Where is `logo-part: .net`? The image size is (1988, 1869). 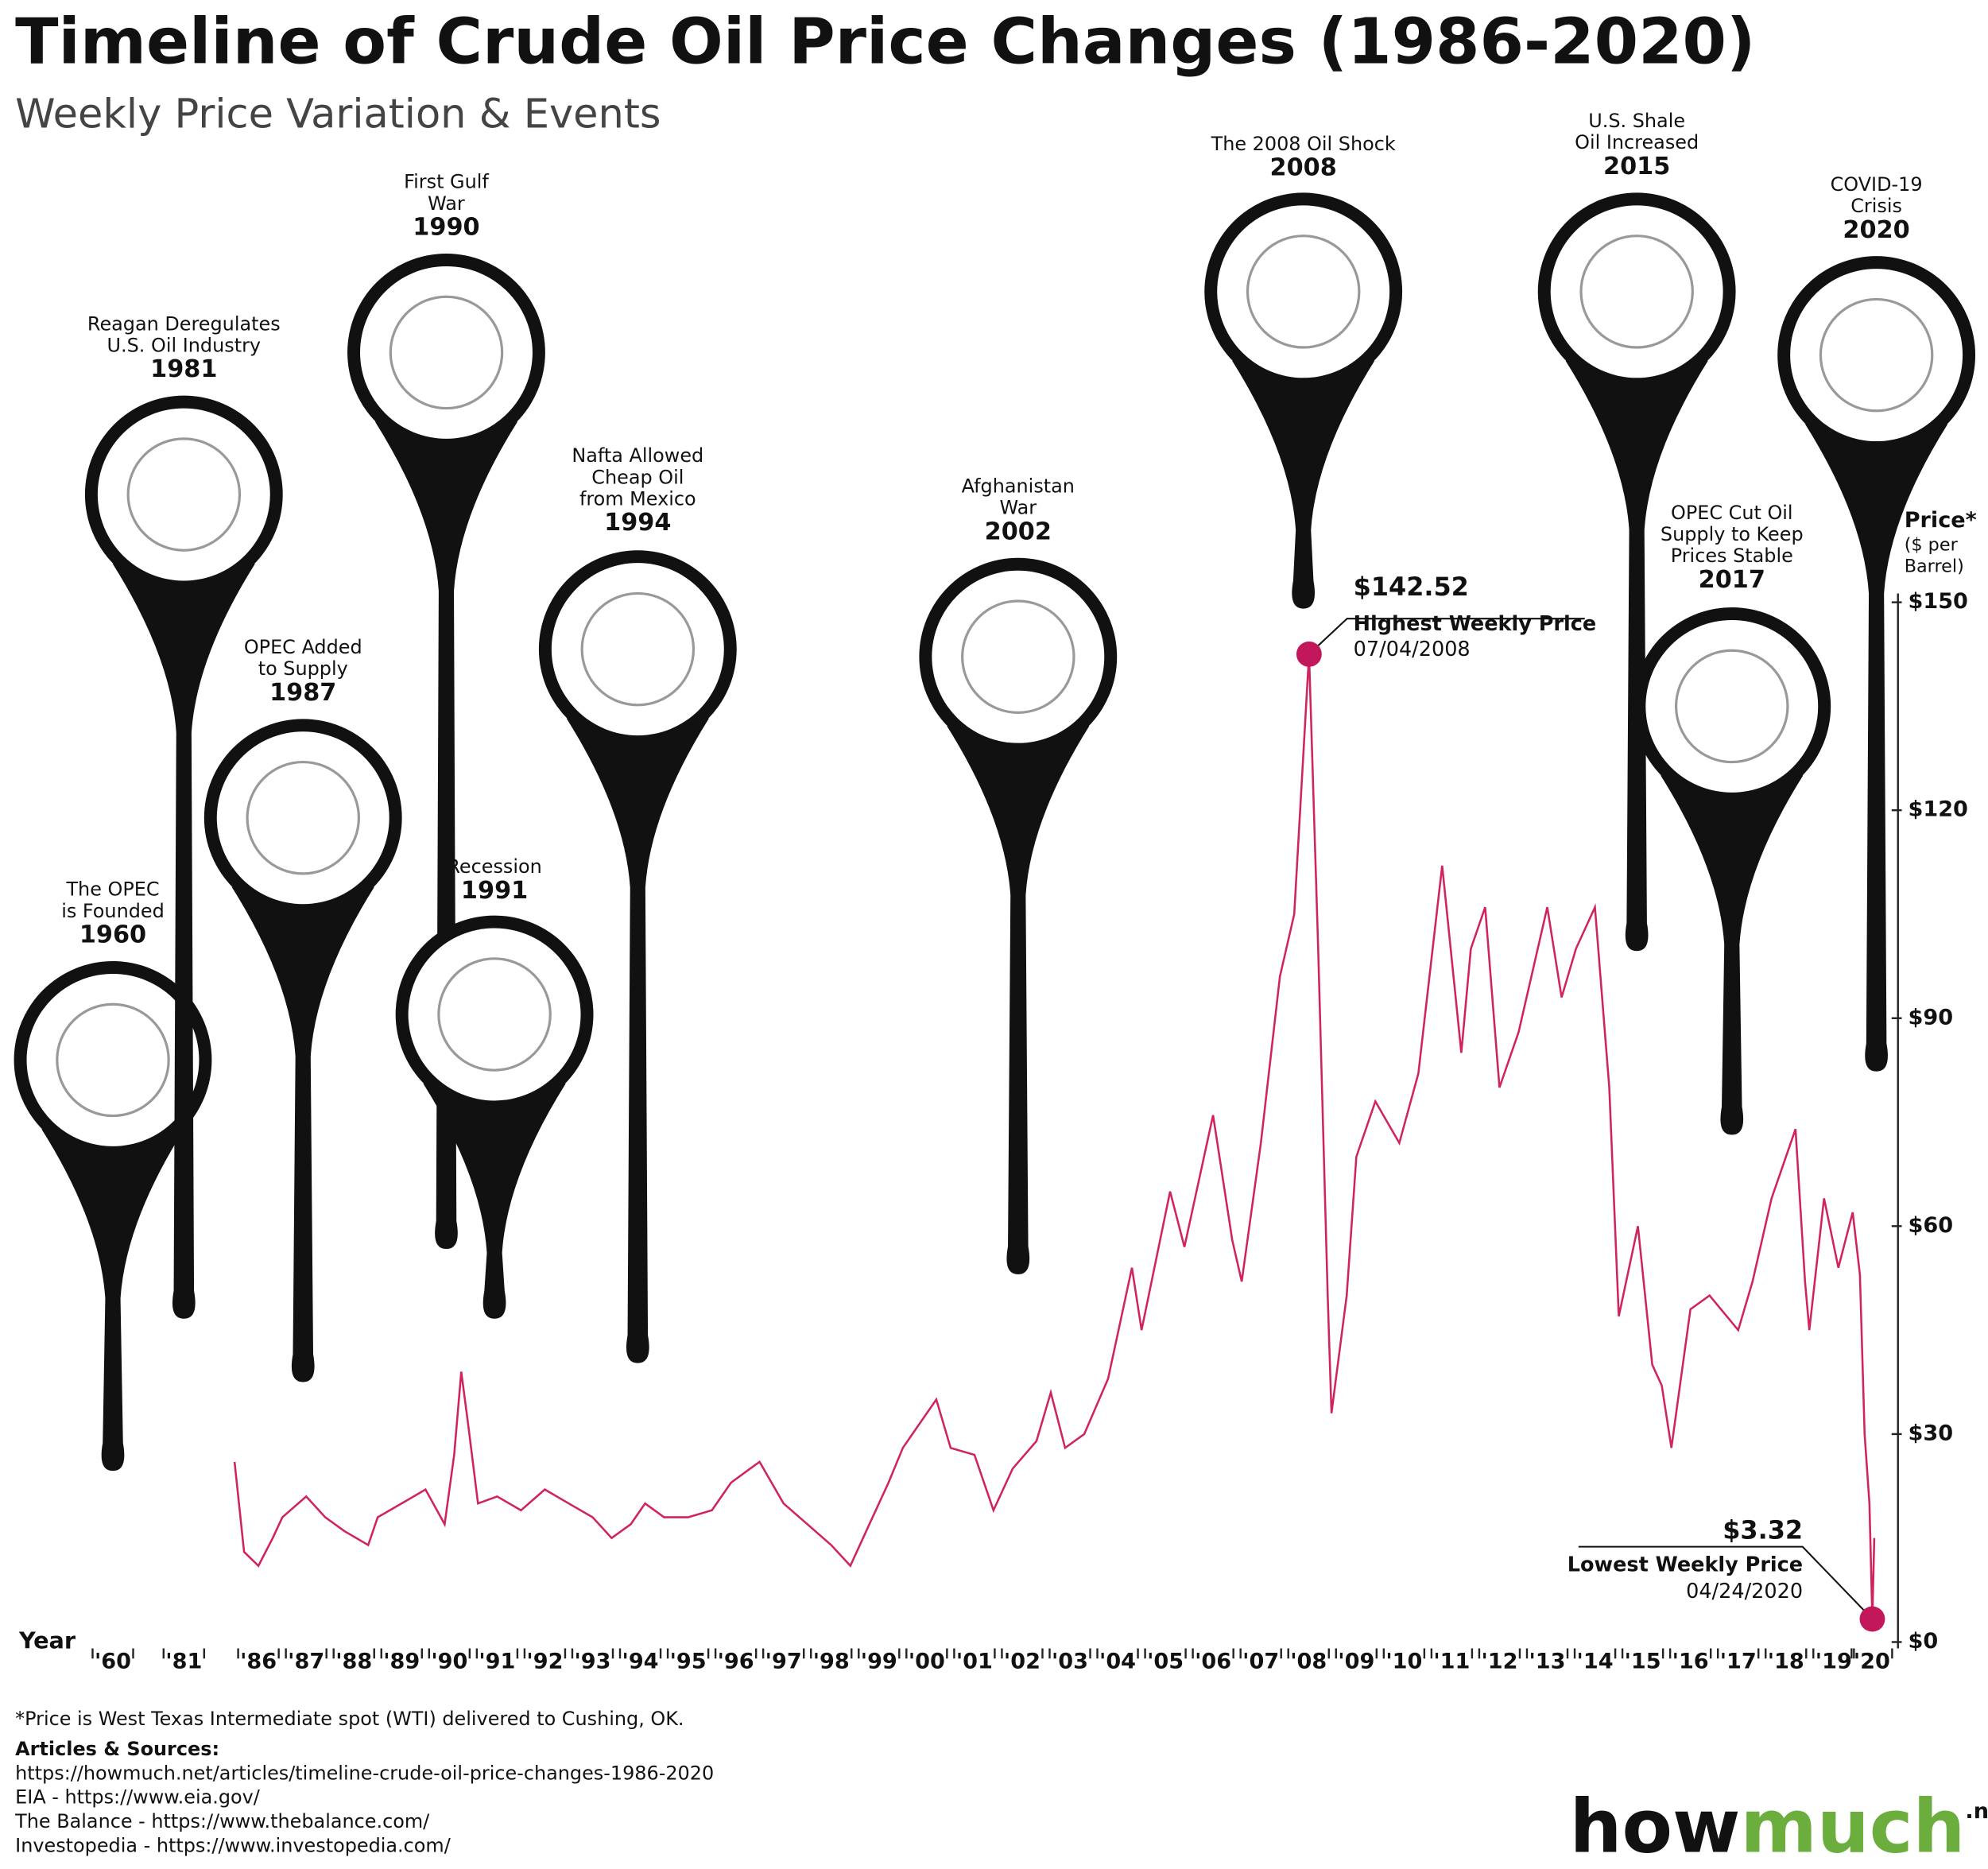 logo-part: .net is located at coordinates (1977, 1811).